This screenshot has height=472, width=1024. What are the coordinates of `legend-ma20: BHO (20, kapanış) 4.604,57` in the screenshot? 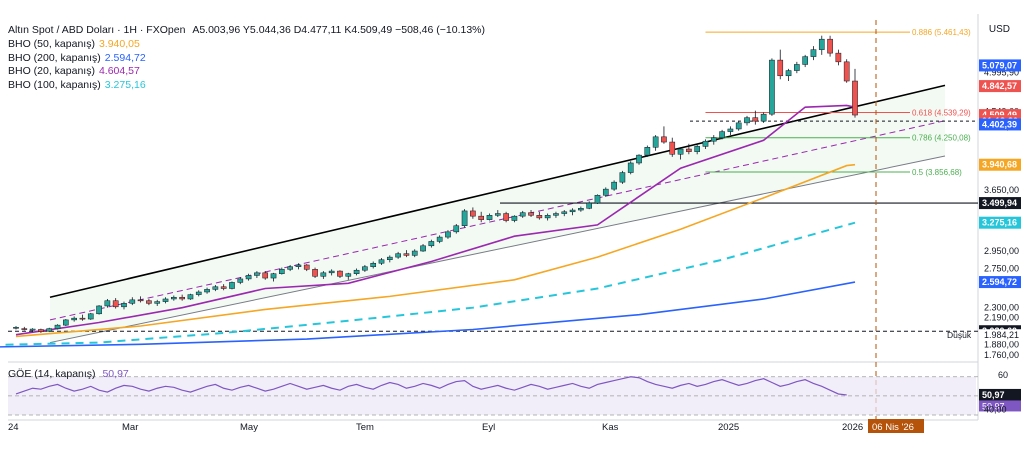 It's located at (77, 72).